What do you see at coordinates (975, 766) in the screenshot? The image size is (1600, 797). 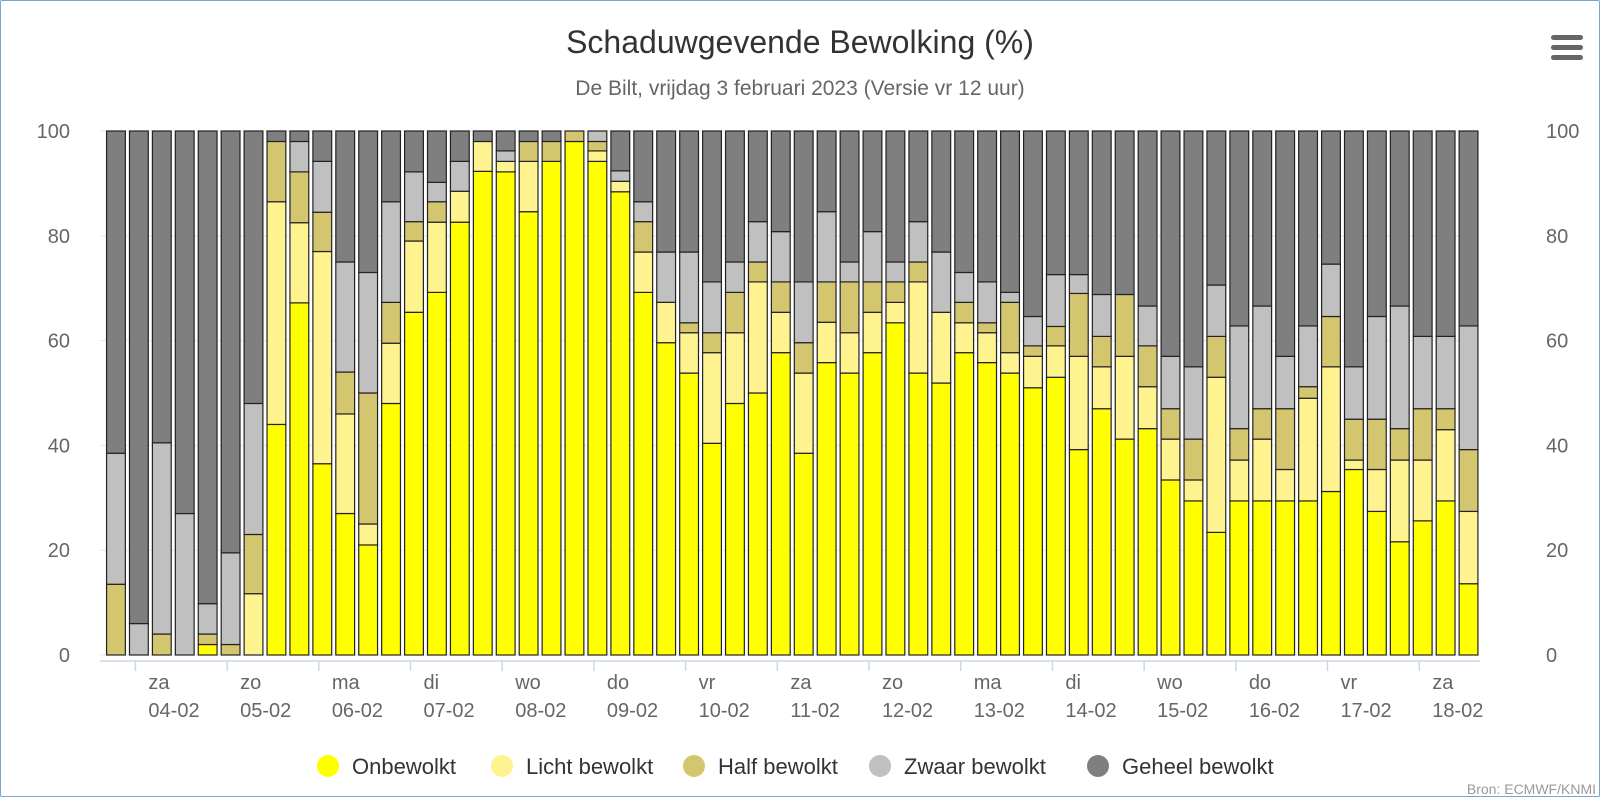 I see `legend-label: Zwaar bewolkt` at bounding box center [975, 766].